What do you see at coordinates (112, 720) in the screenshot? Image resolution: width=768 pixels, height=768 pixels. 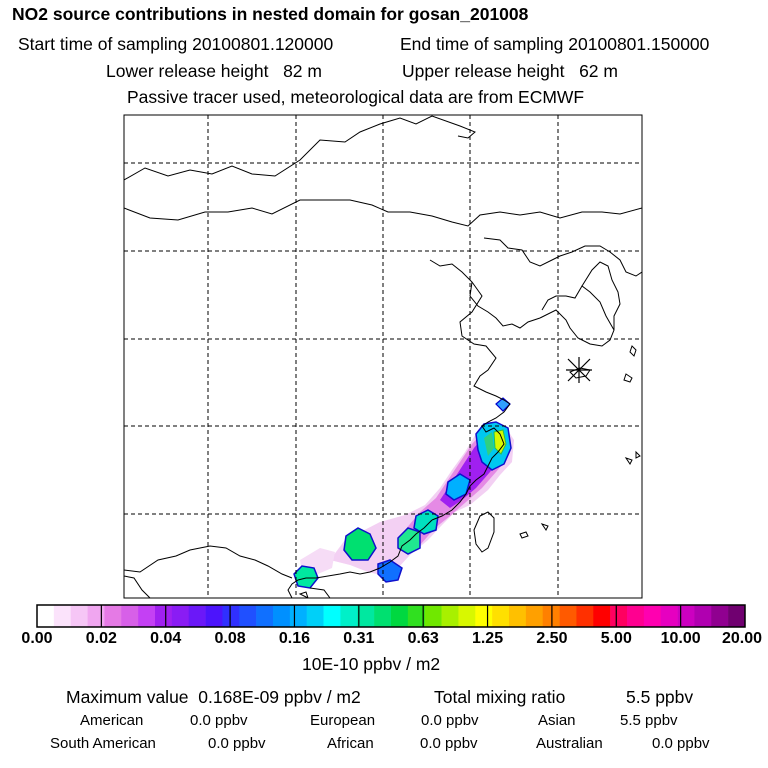 I see `region-name: American` at bounding box center [112, 720].